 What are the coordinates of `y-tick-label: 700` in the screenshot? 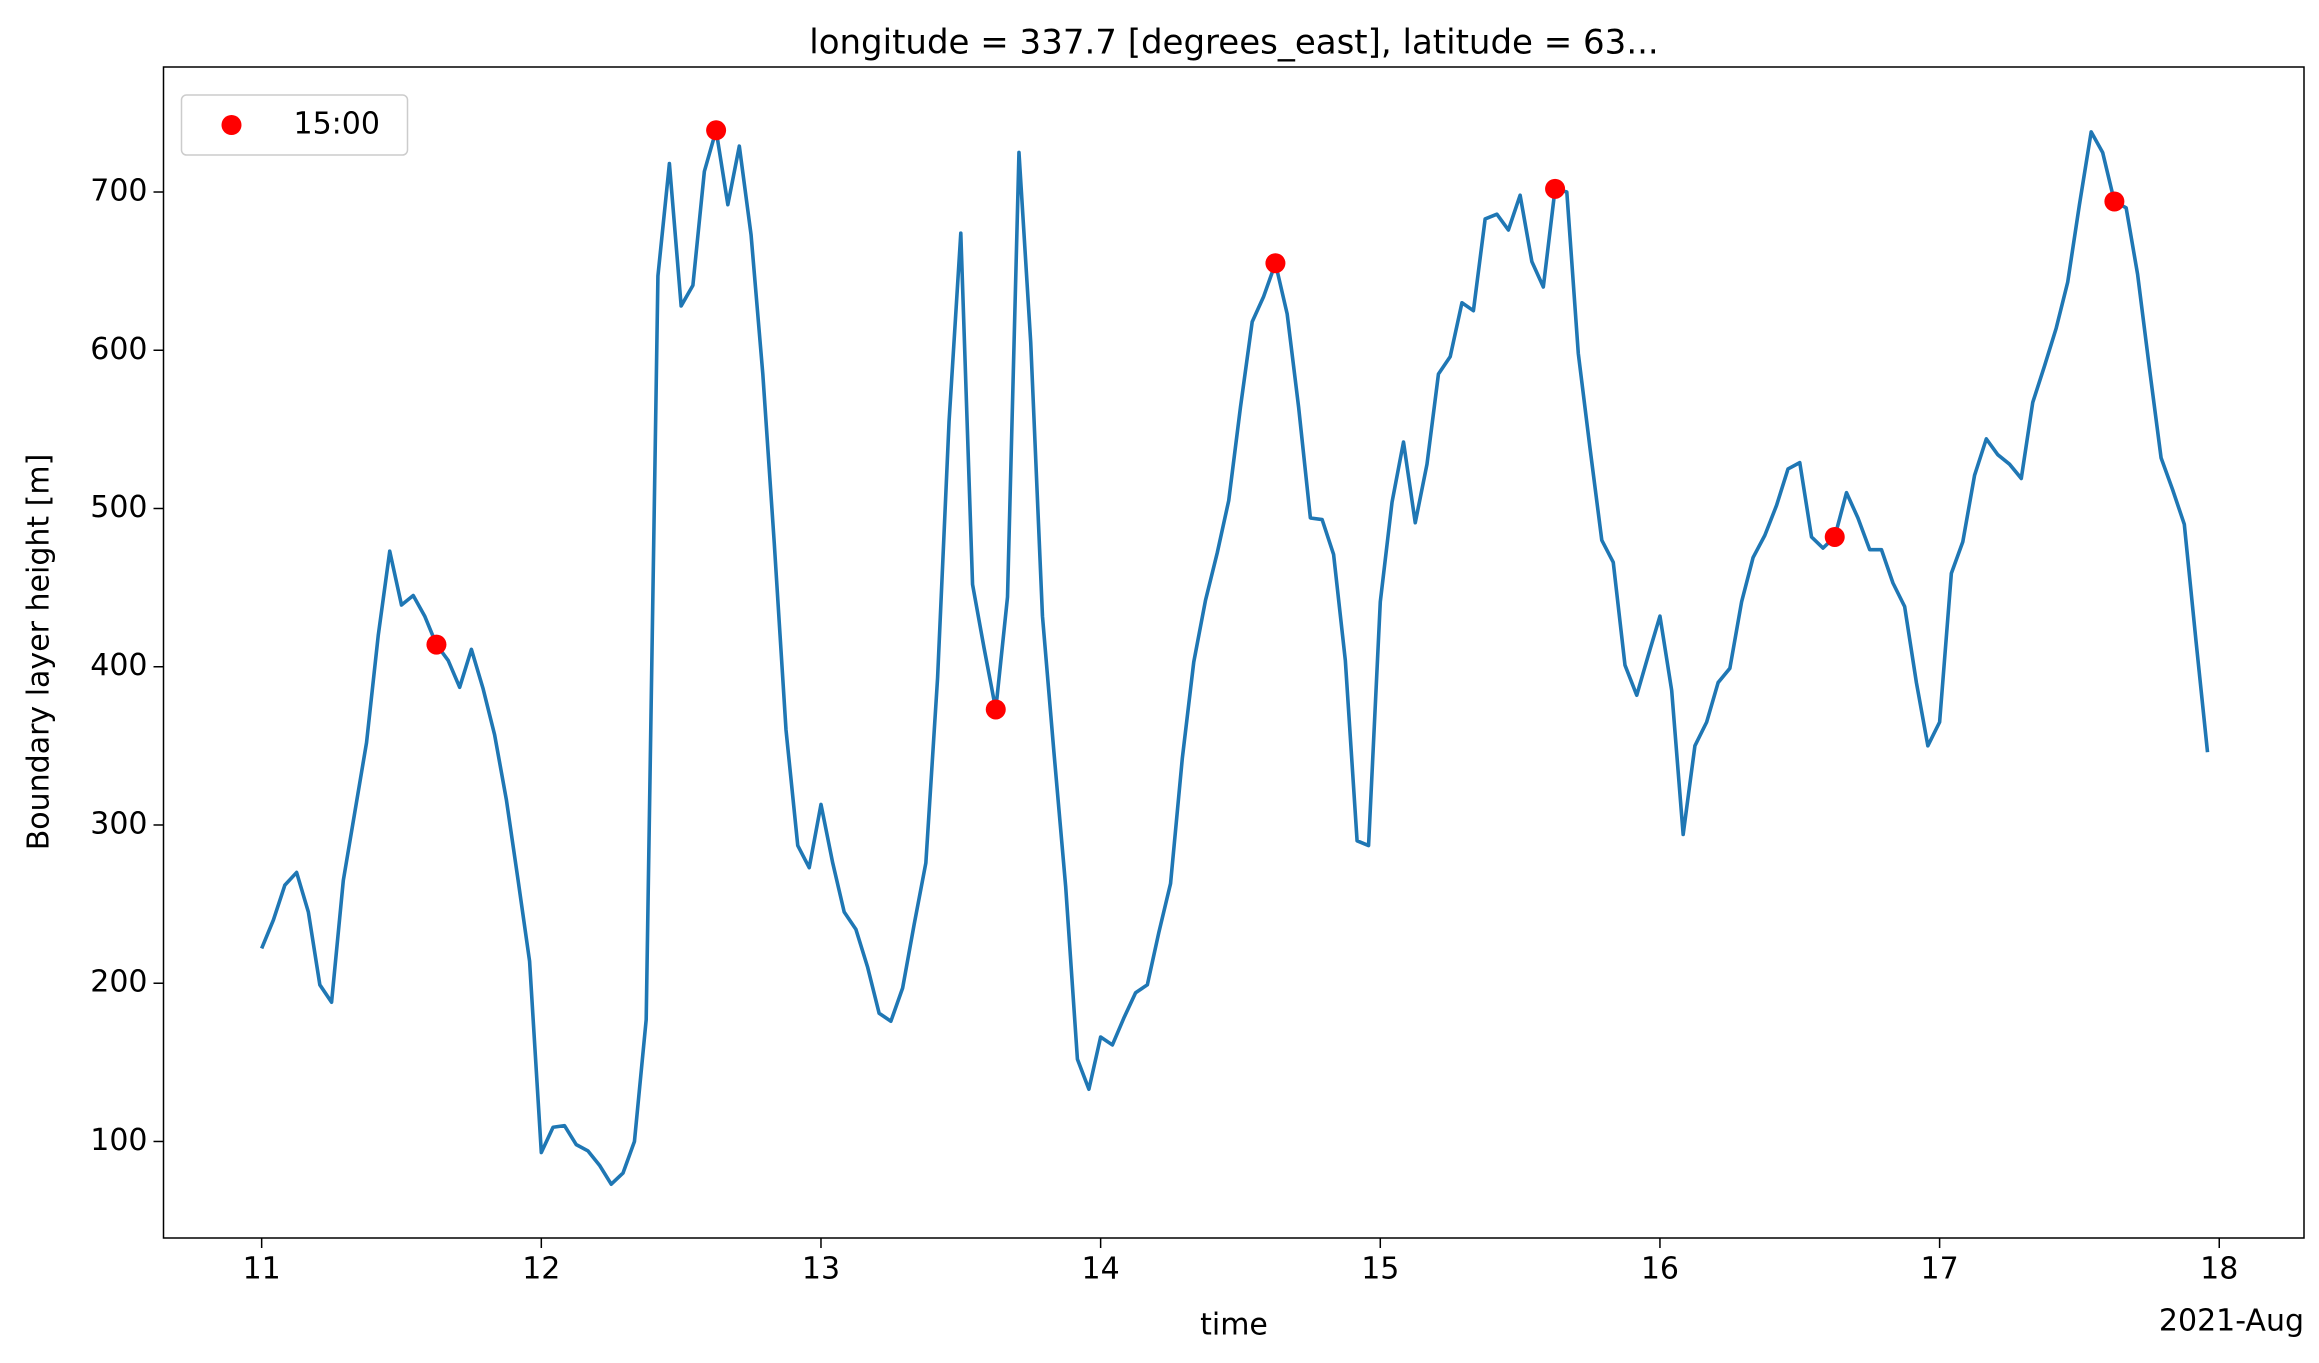 It's located at (118, 191).